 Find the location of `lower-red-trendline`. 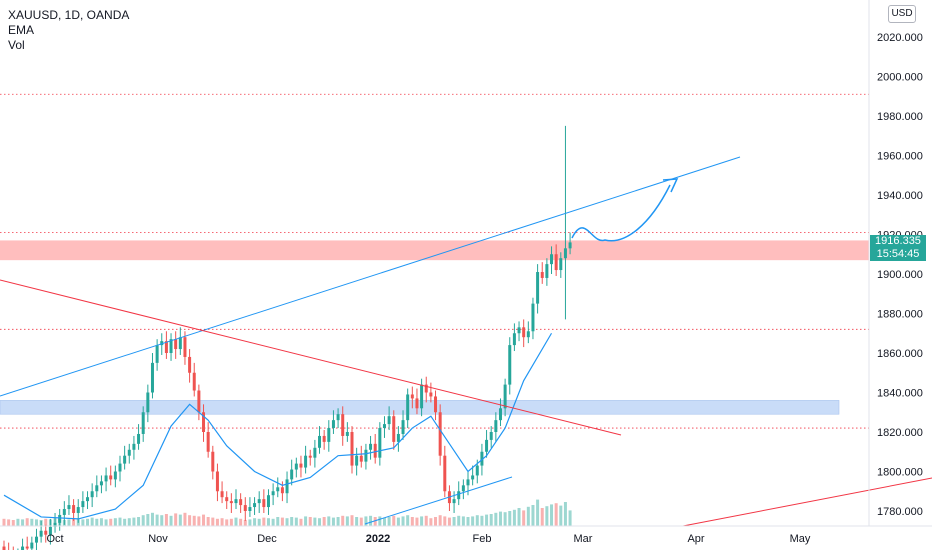

lower-red-trendline is located at coordinates (807, 502).